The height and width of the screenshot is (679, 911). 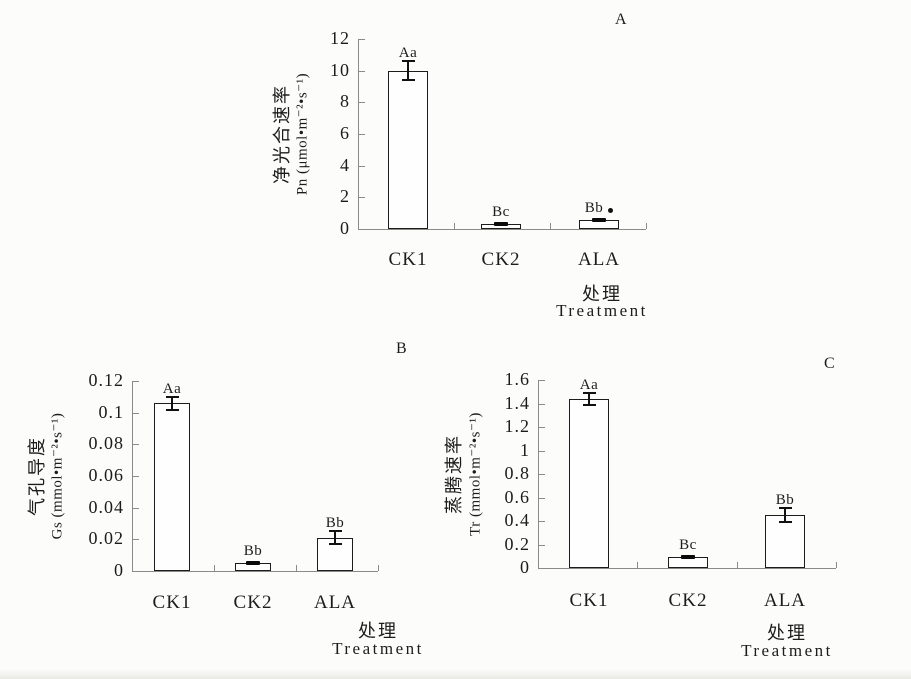 What do you see at coordinates (785, 541) in the screenshot?
I see `bar-ALA` at bounding box center [785, 541].